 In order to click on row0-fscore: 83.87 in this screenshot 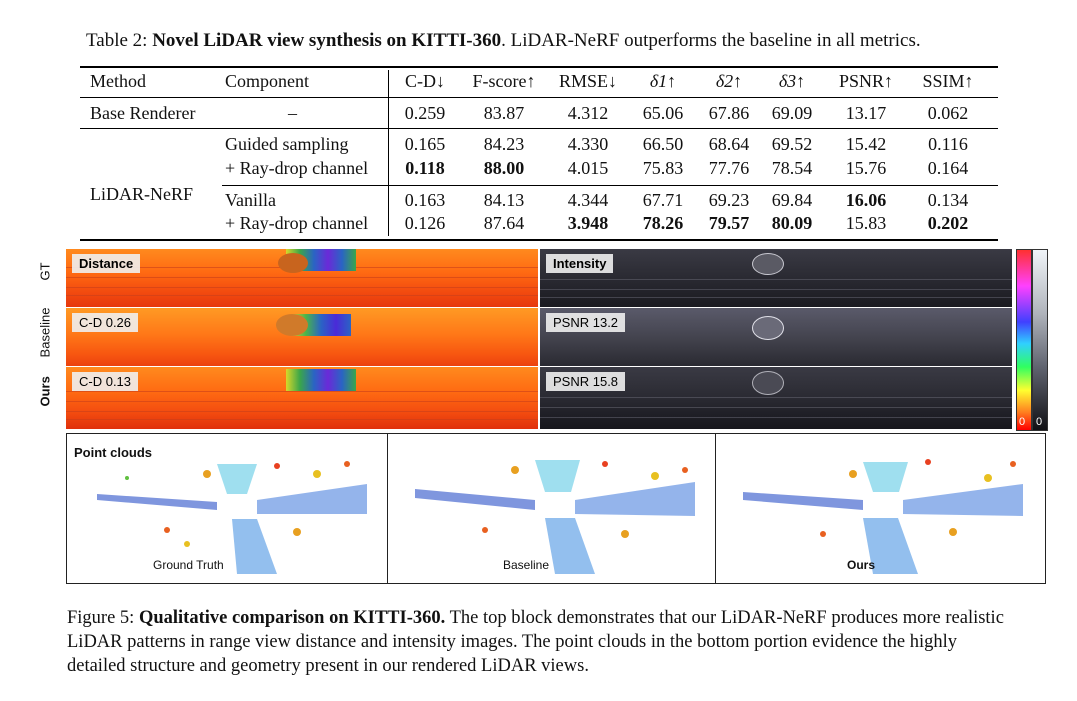, I will do `click(504, 113)`.